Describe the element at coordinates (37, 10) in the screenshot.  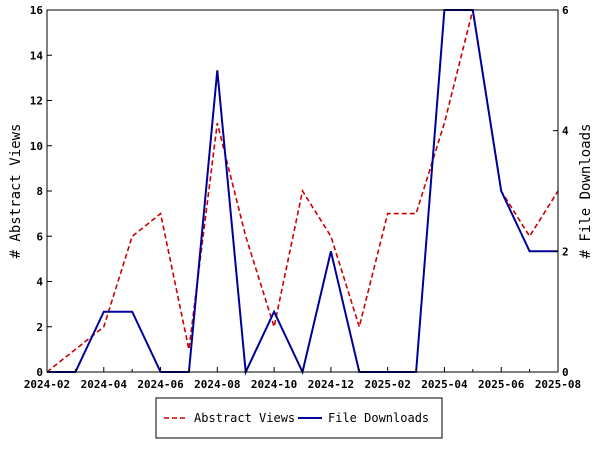
I see `y-tick-label: 16` at that location.